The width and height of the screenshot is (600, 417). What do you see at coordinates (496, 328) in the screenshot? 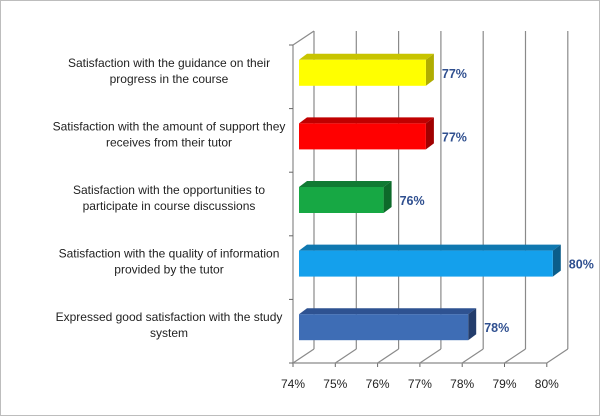
I see `data-label: 78%` at bounding box center [496, 328].